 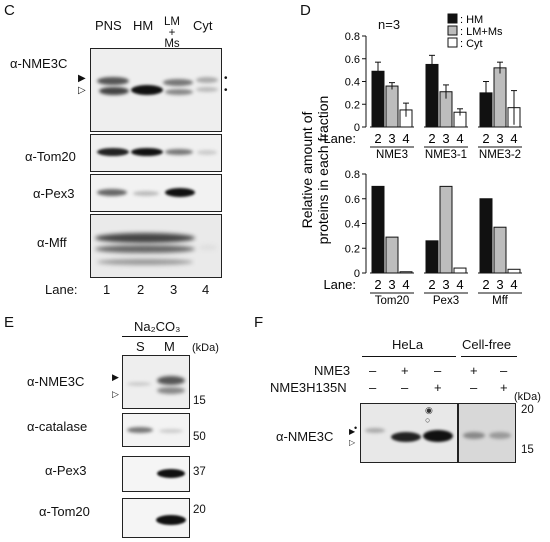 What do you see at coordinates (156, 90) in the screenshot?
I see `blot-c-nme3c` at bounding box center [156, 90].